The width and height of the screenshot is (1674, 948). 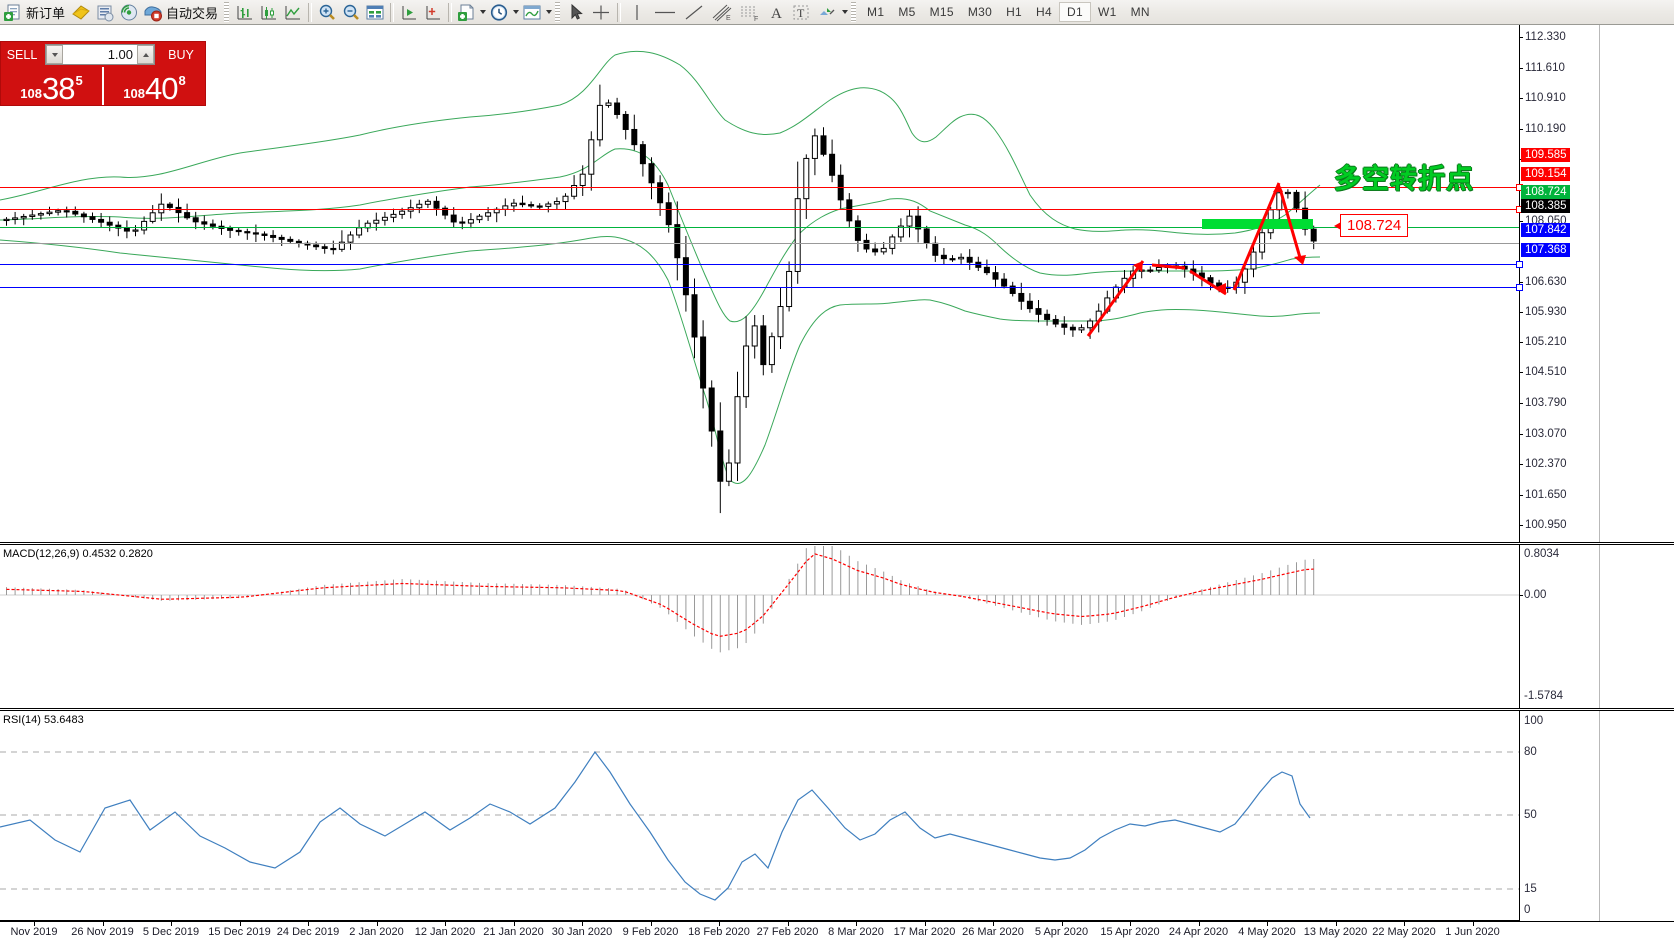 I want to click on timeframe-m30: M30, so click(x=980, y=12).